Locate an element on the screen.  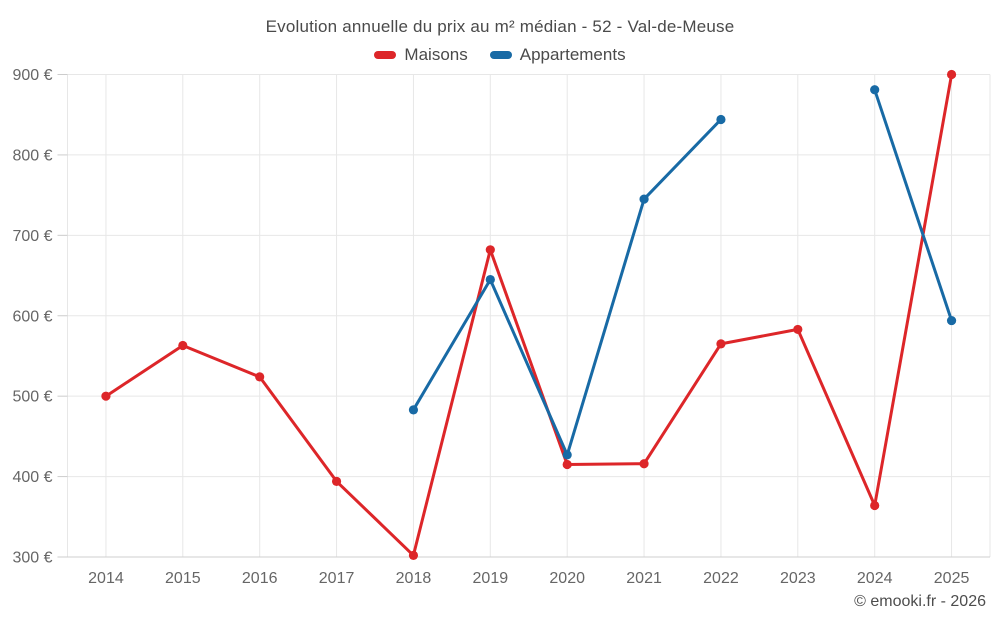
y-axis-label-400: 400 € is located at coordinates (32, 477).